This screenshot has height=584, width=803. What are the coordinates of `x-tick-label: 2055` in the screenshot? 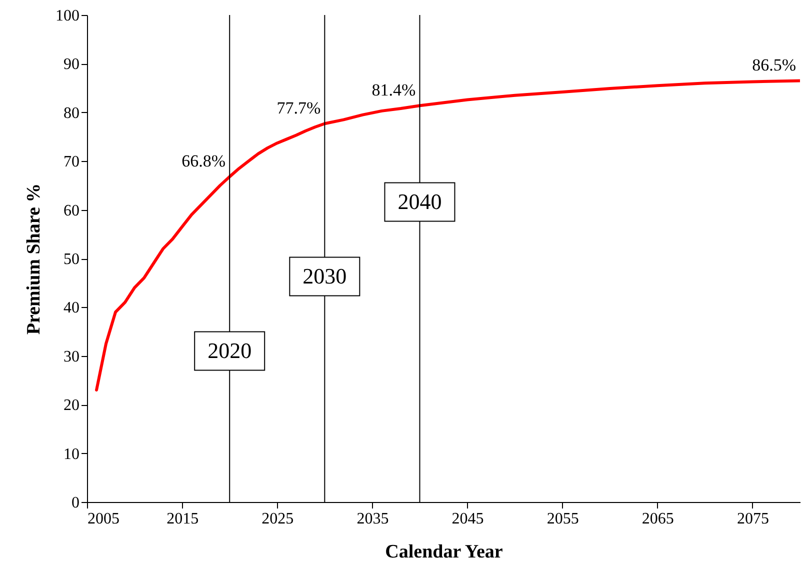 It's located at (562, 519).